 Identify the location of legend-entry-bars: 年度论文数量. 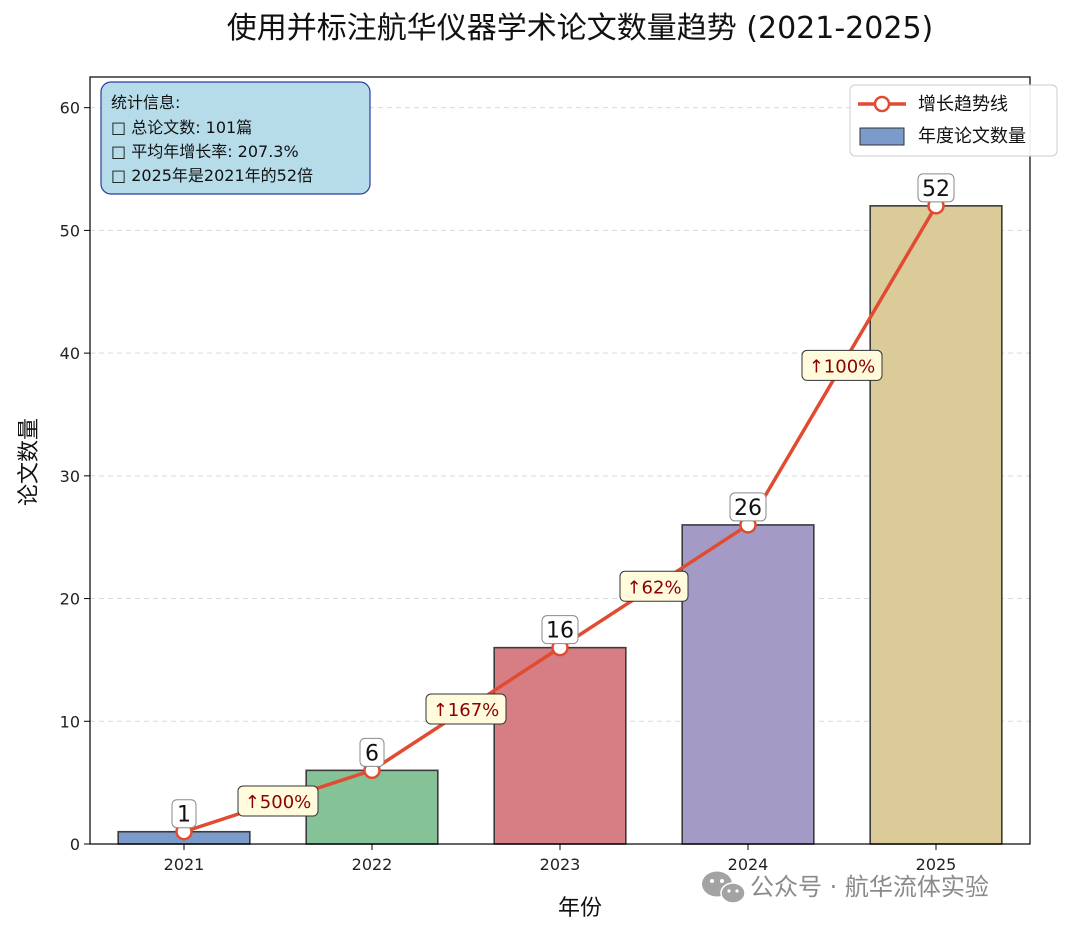
(972, 136).